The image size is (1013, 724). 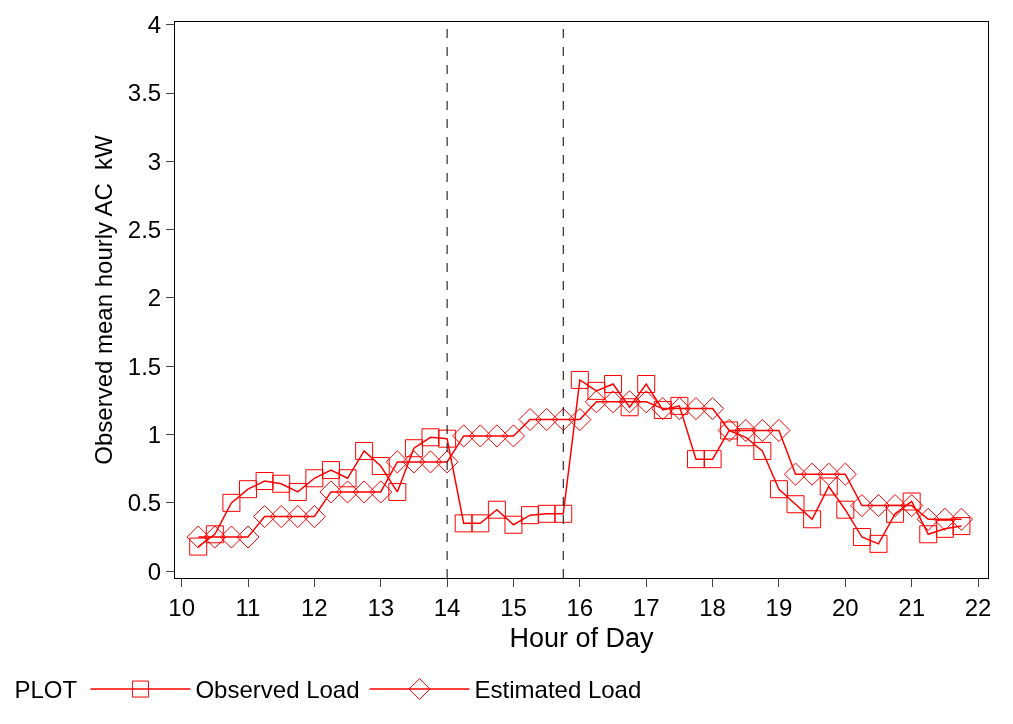 I want to click on x-tick-label: 13, so click(x=381, y=607).